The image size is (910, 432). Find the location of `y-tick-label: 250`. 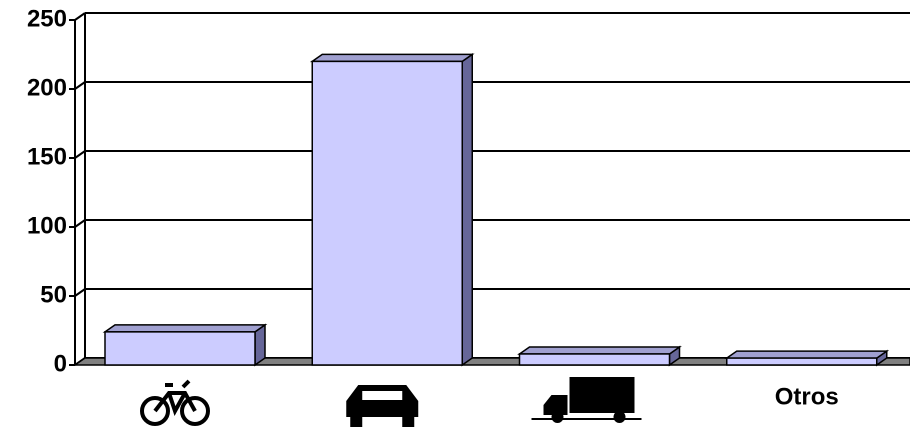

y-tick-label: 250 is located at coordinates (47, 18).